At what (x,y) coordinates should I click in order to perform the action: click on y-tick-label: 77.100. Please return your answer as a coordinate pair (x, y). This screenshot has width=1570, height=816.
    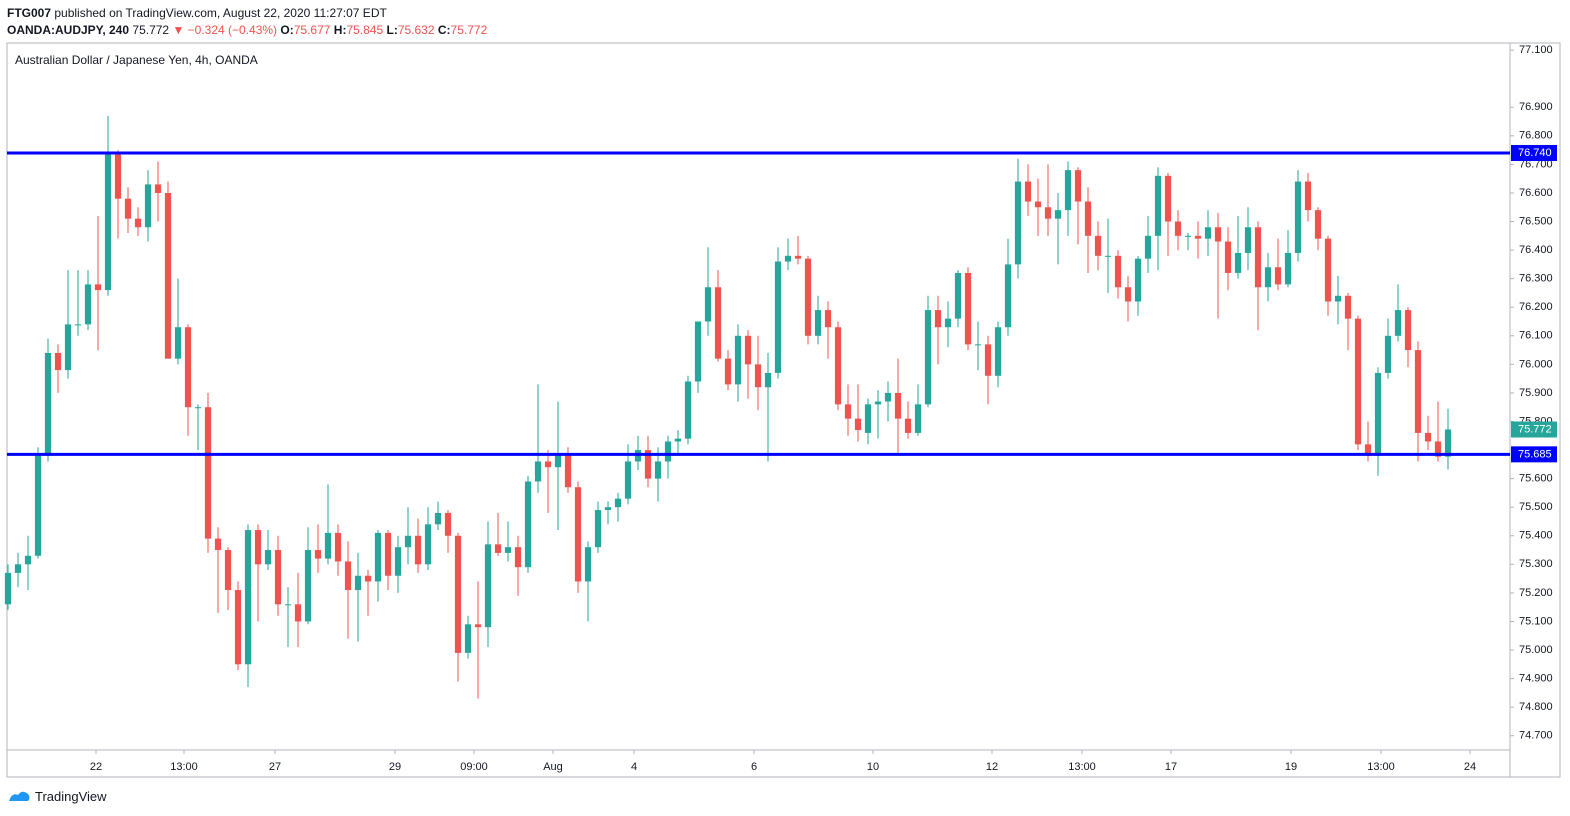
    Looking at the image, I should click on (1536, 50).